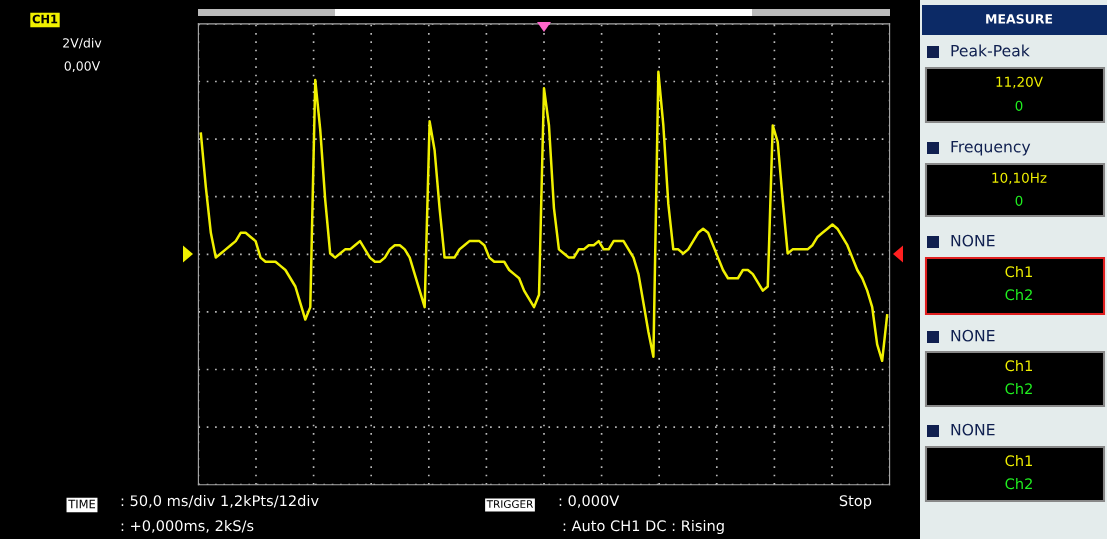  Describe the element at coordinates (990, 50) in the screenshot. I see `text: Peak-Peak` at that location.